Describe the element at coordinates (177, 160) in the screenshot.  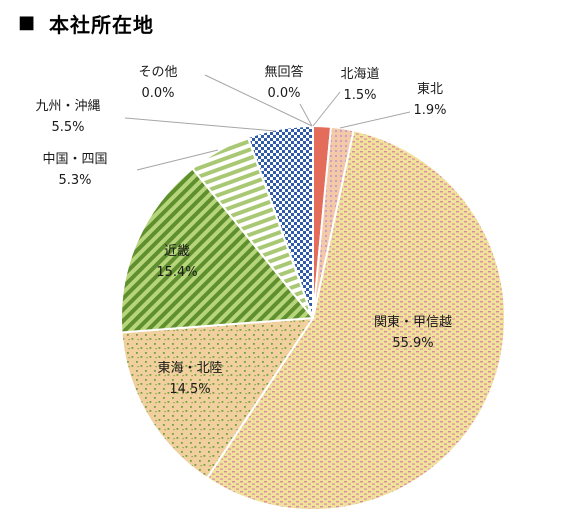
I see `leader-line-chugoku` at that location.